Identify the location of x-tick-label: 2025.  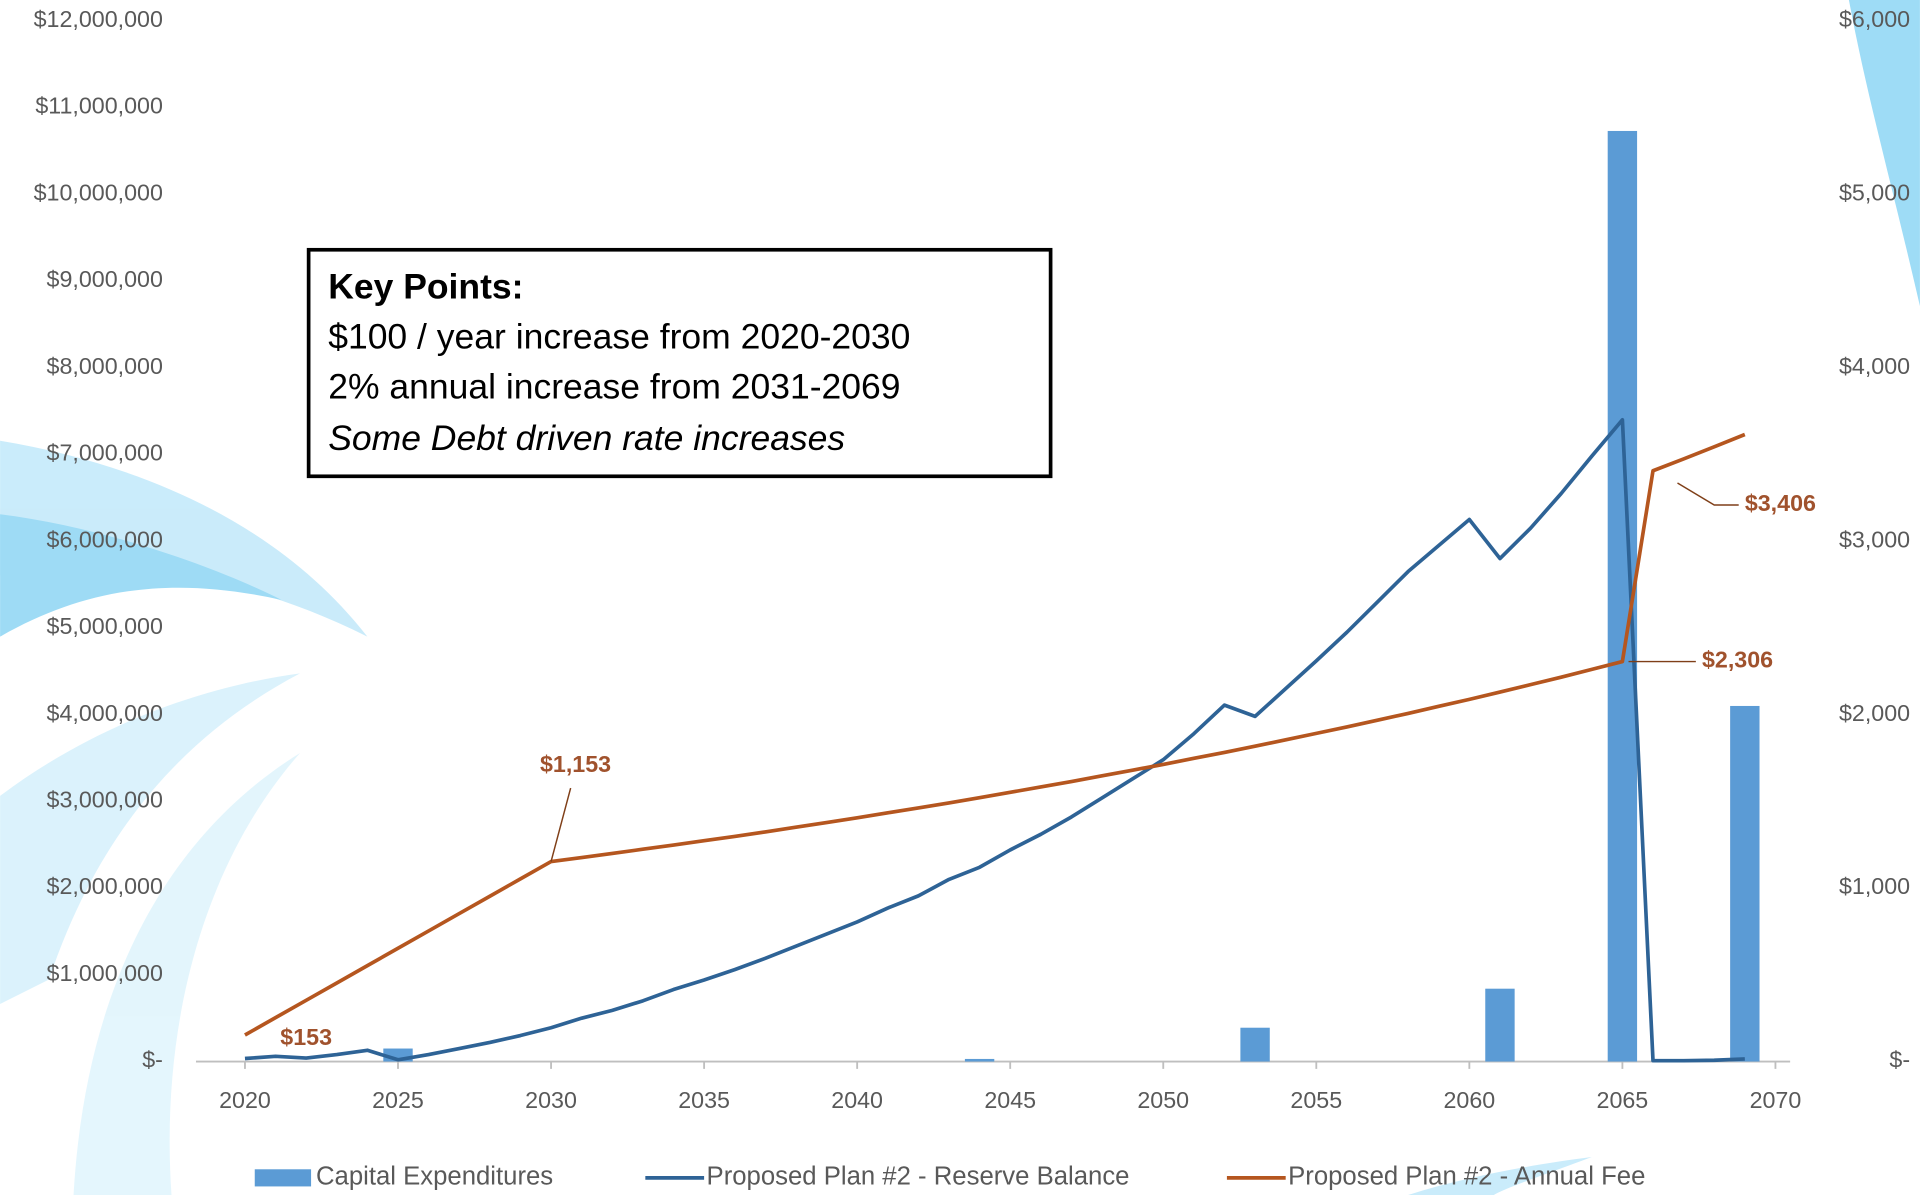
(398, 1100).